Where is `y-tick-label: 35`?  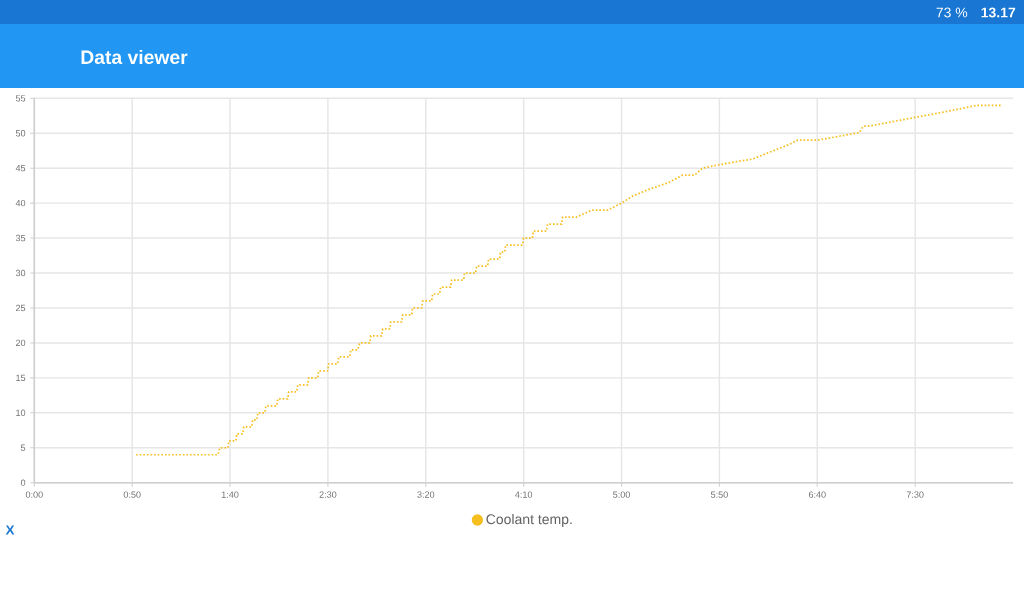
y-tick-label: 35 is located at coordinates (20, 238).